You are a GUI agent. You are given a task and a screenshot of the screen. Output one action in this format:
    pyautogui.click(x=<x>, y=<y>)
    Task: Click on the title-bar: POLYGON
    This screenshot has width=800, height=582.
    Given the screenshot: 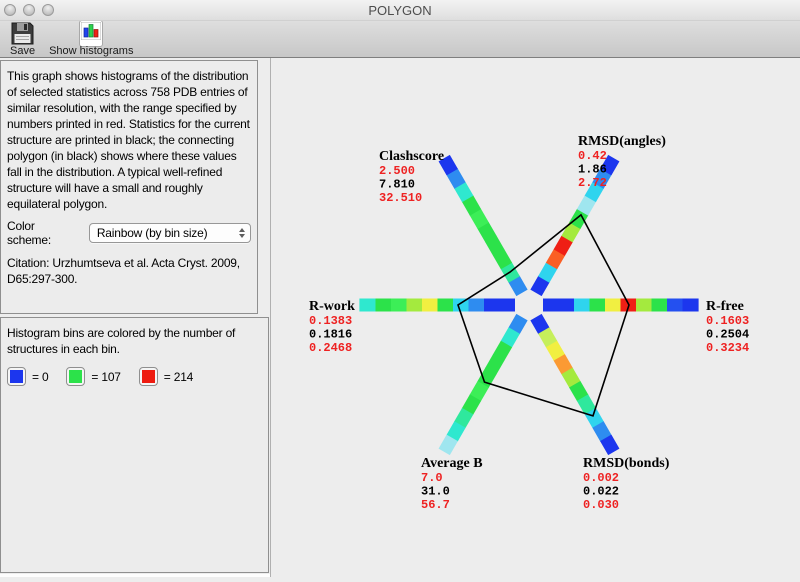 What is the action you would take?
    pyautogui.click(x=400, y=10)
    